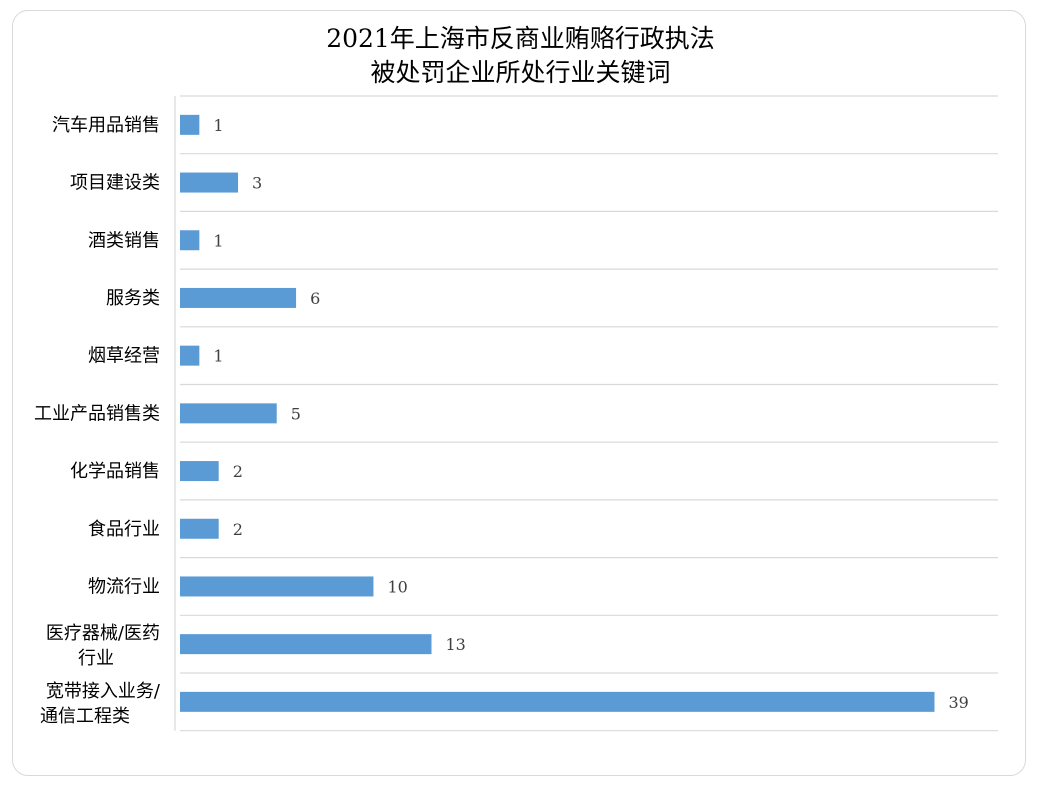 The height and width of the screenshot is (789, 1041). What do you see at coordinates (958, 702) in the screenshot?
I see `data-label: 39` at bounding box center [958, 702].